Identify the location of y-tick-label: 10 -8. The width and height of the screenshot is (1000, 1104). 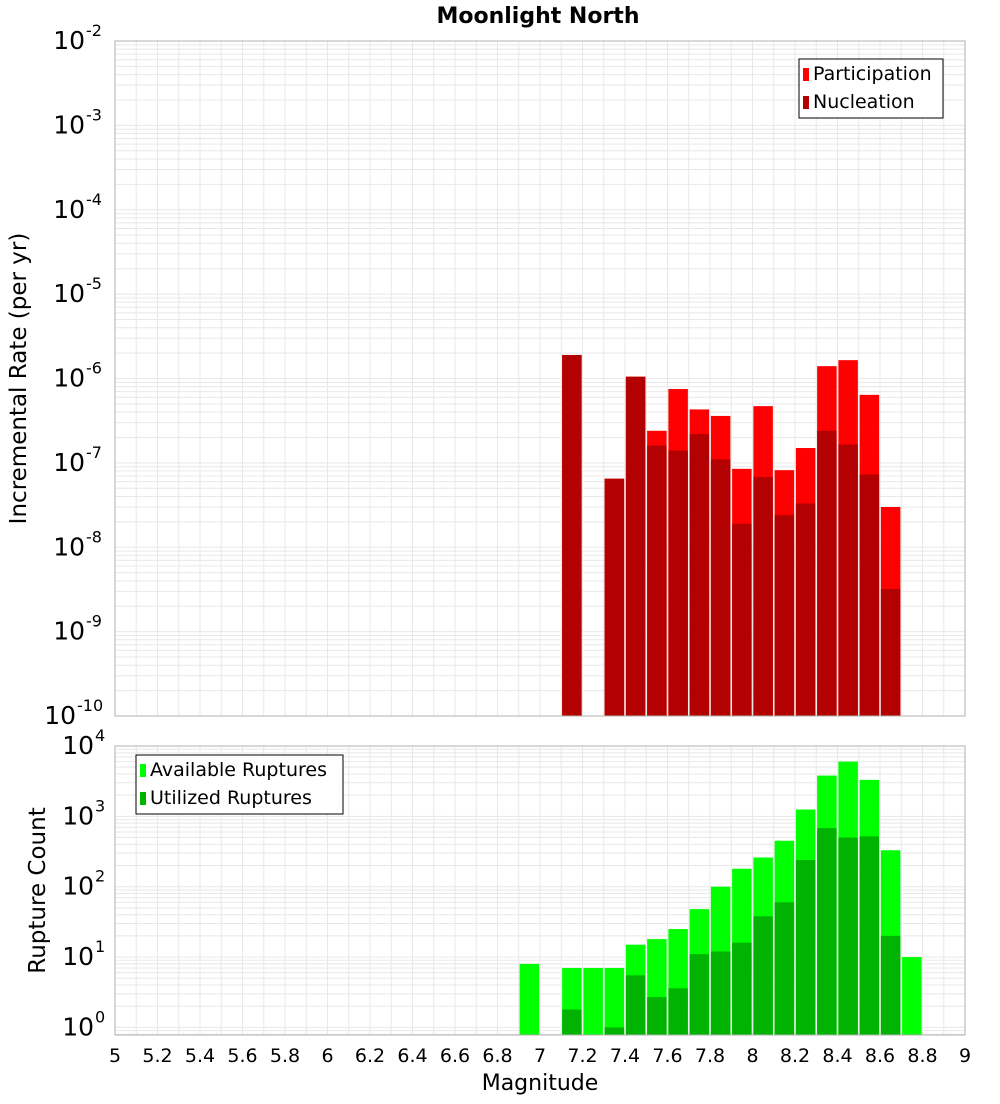
(77, 544).